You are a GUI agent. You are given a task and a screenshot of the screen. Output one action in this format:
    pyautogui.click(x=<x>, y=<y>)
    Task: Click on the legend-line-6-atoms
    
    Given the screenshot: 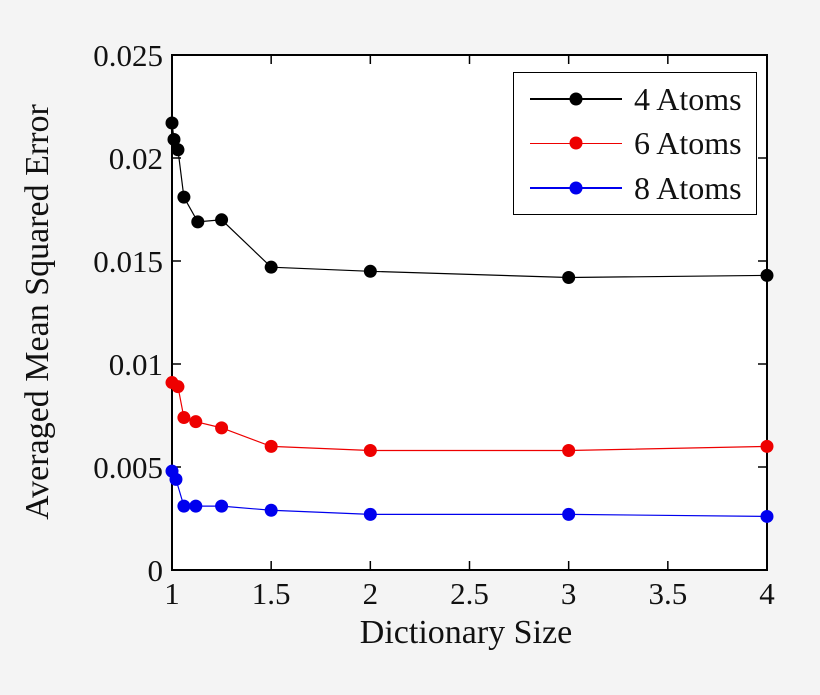 What is the action you would take?
    pyautogui.click(x=576, y=143)
    